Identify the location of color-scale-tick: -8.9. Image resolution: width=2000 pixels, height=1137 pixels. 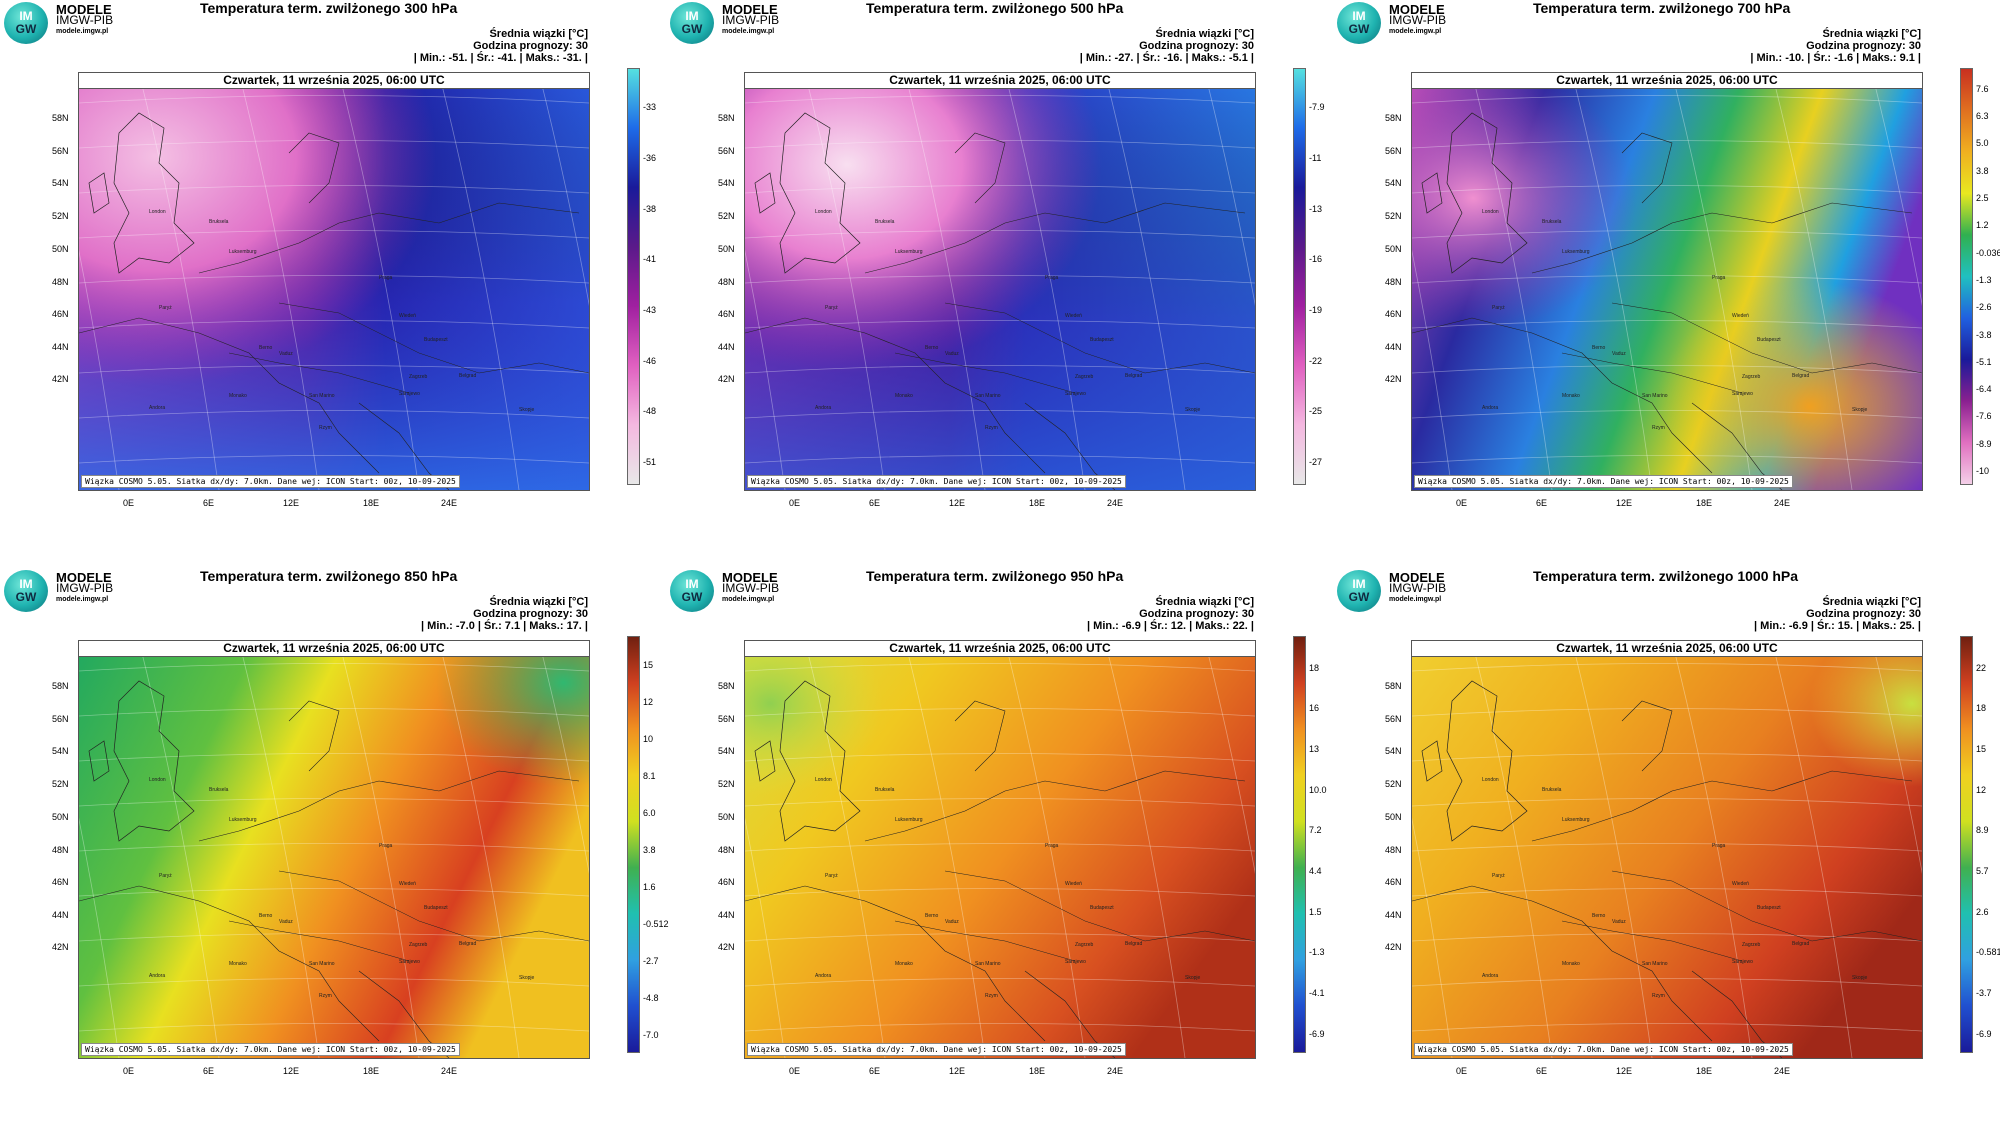
(1984, 443).